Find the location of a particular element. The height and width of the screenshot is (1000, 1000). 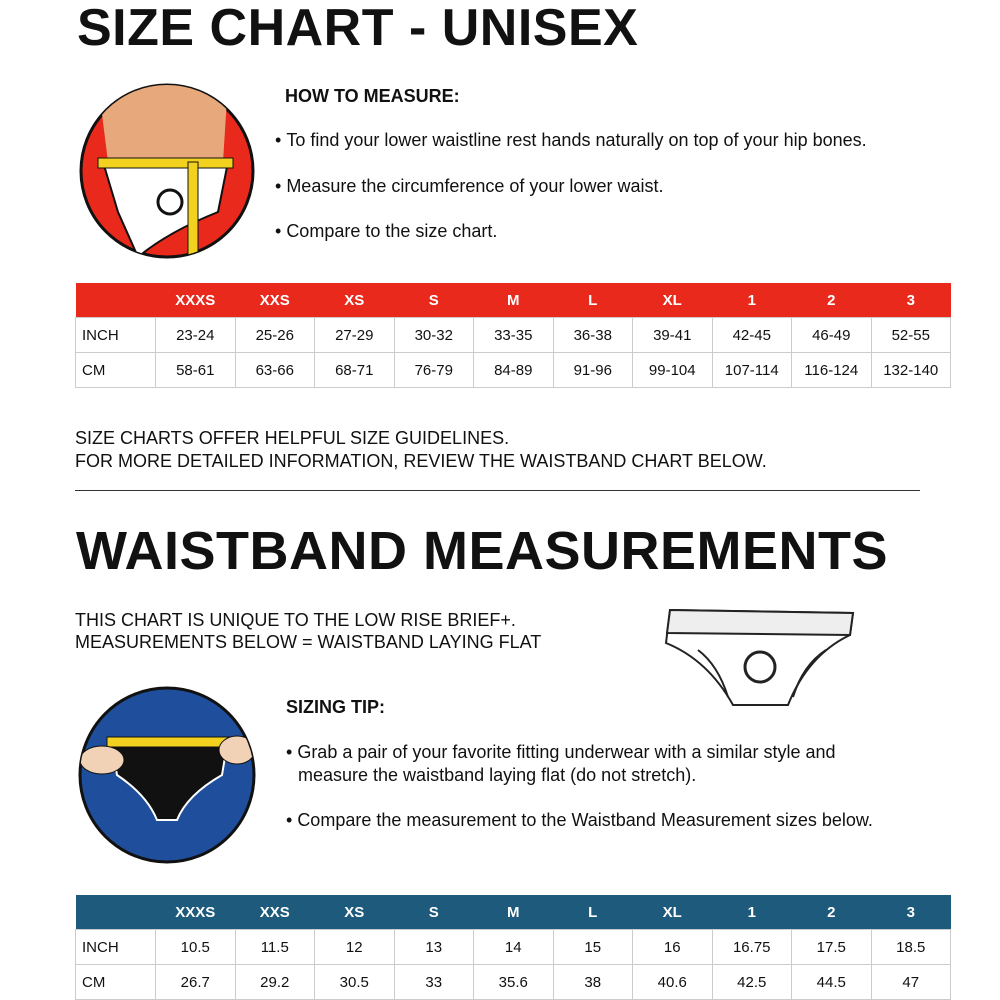

cell: 40.6 is located at coordinates (672, 982).